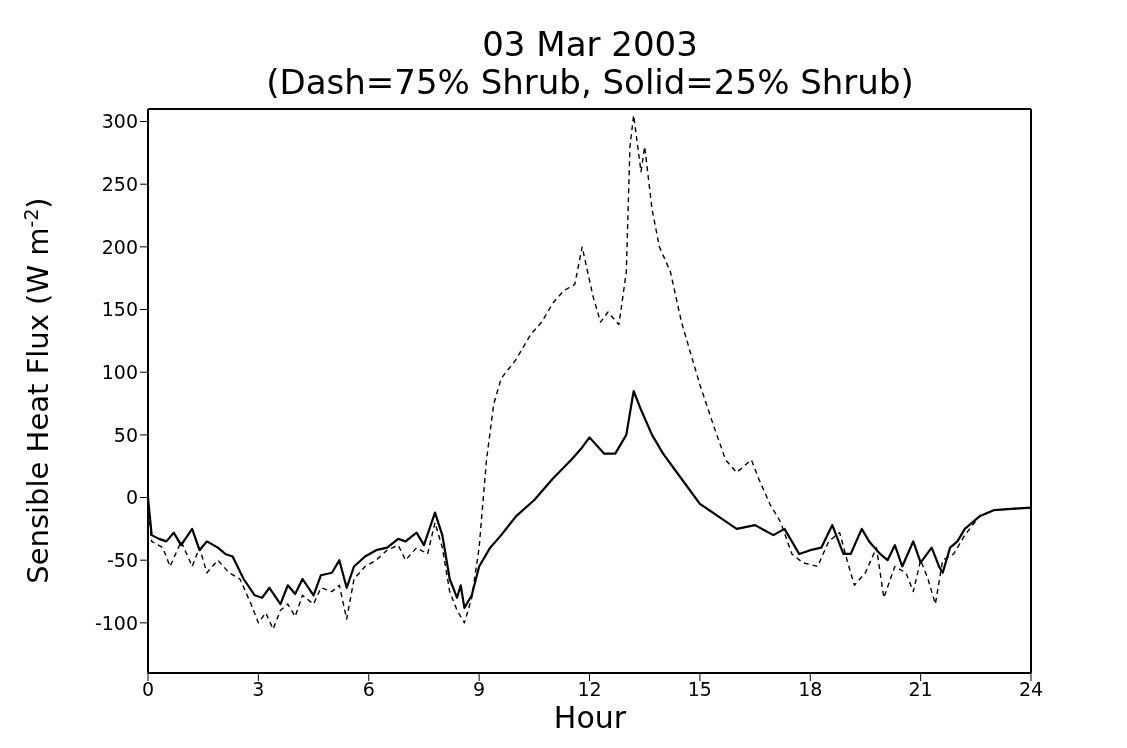 The image size is (1127, 748). Describe the element at coordinates (590, 44) in the screenshot. I see `chart-title: 03 Mar 2003` at that location.